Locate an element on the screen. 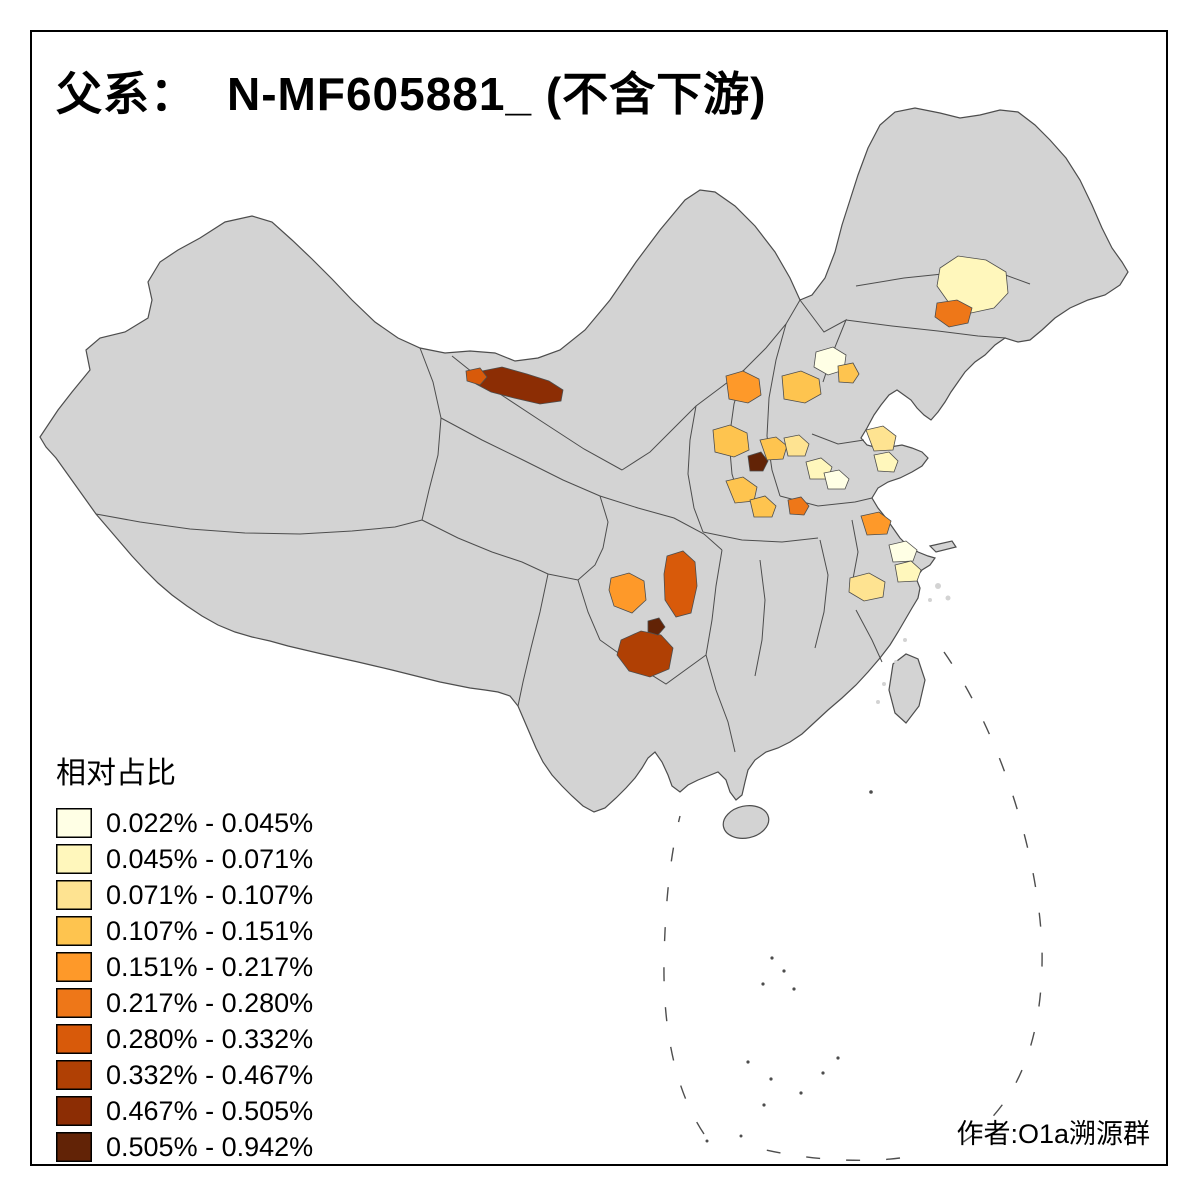  legend-row: 0.107% - 0.151% is located at coordinates (184, 931).